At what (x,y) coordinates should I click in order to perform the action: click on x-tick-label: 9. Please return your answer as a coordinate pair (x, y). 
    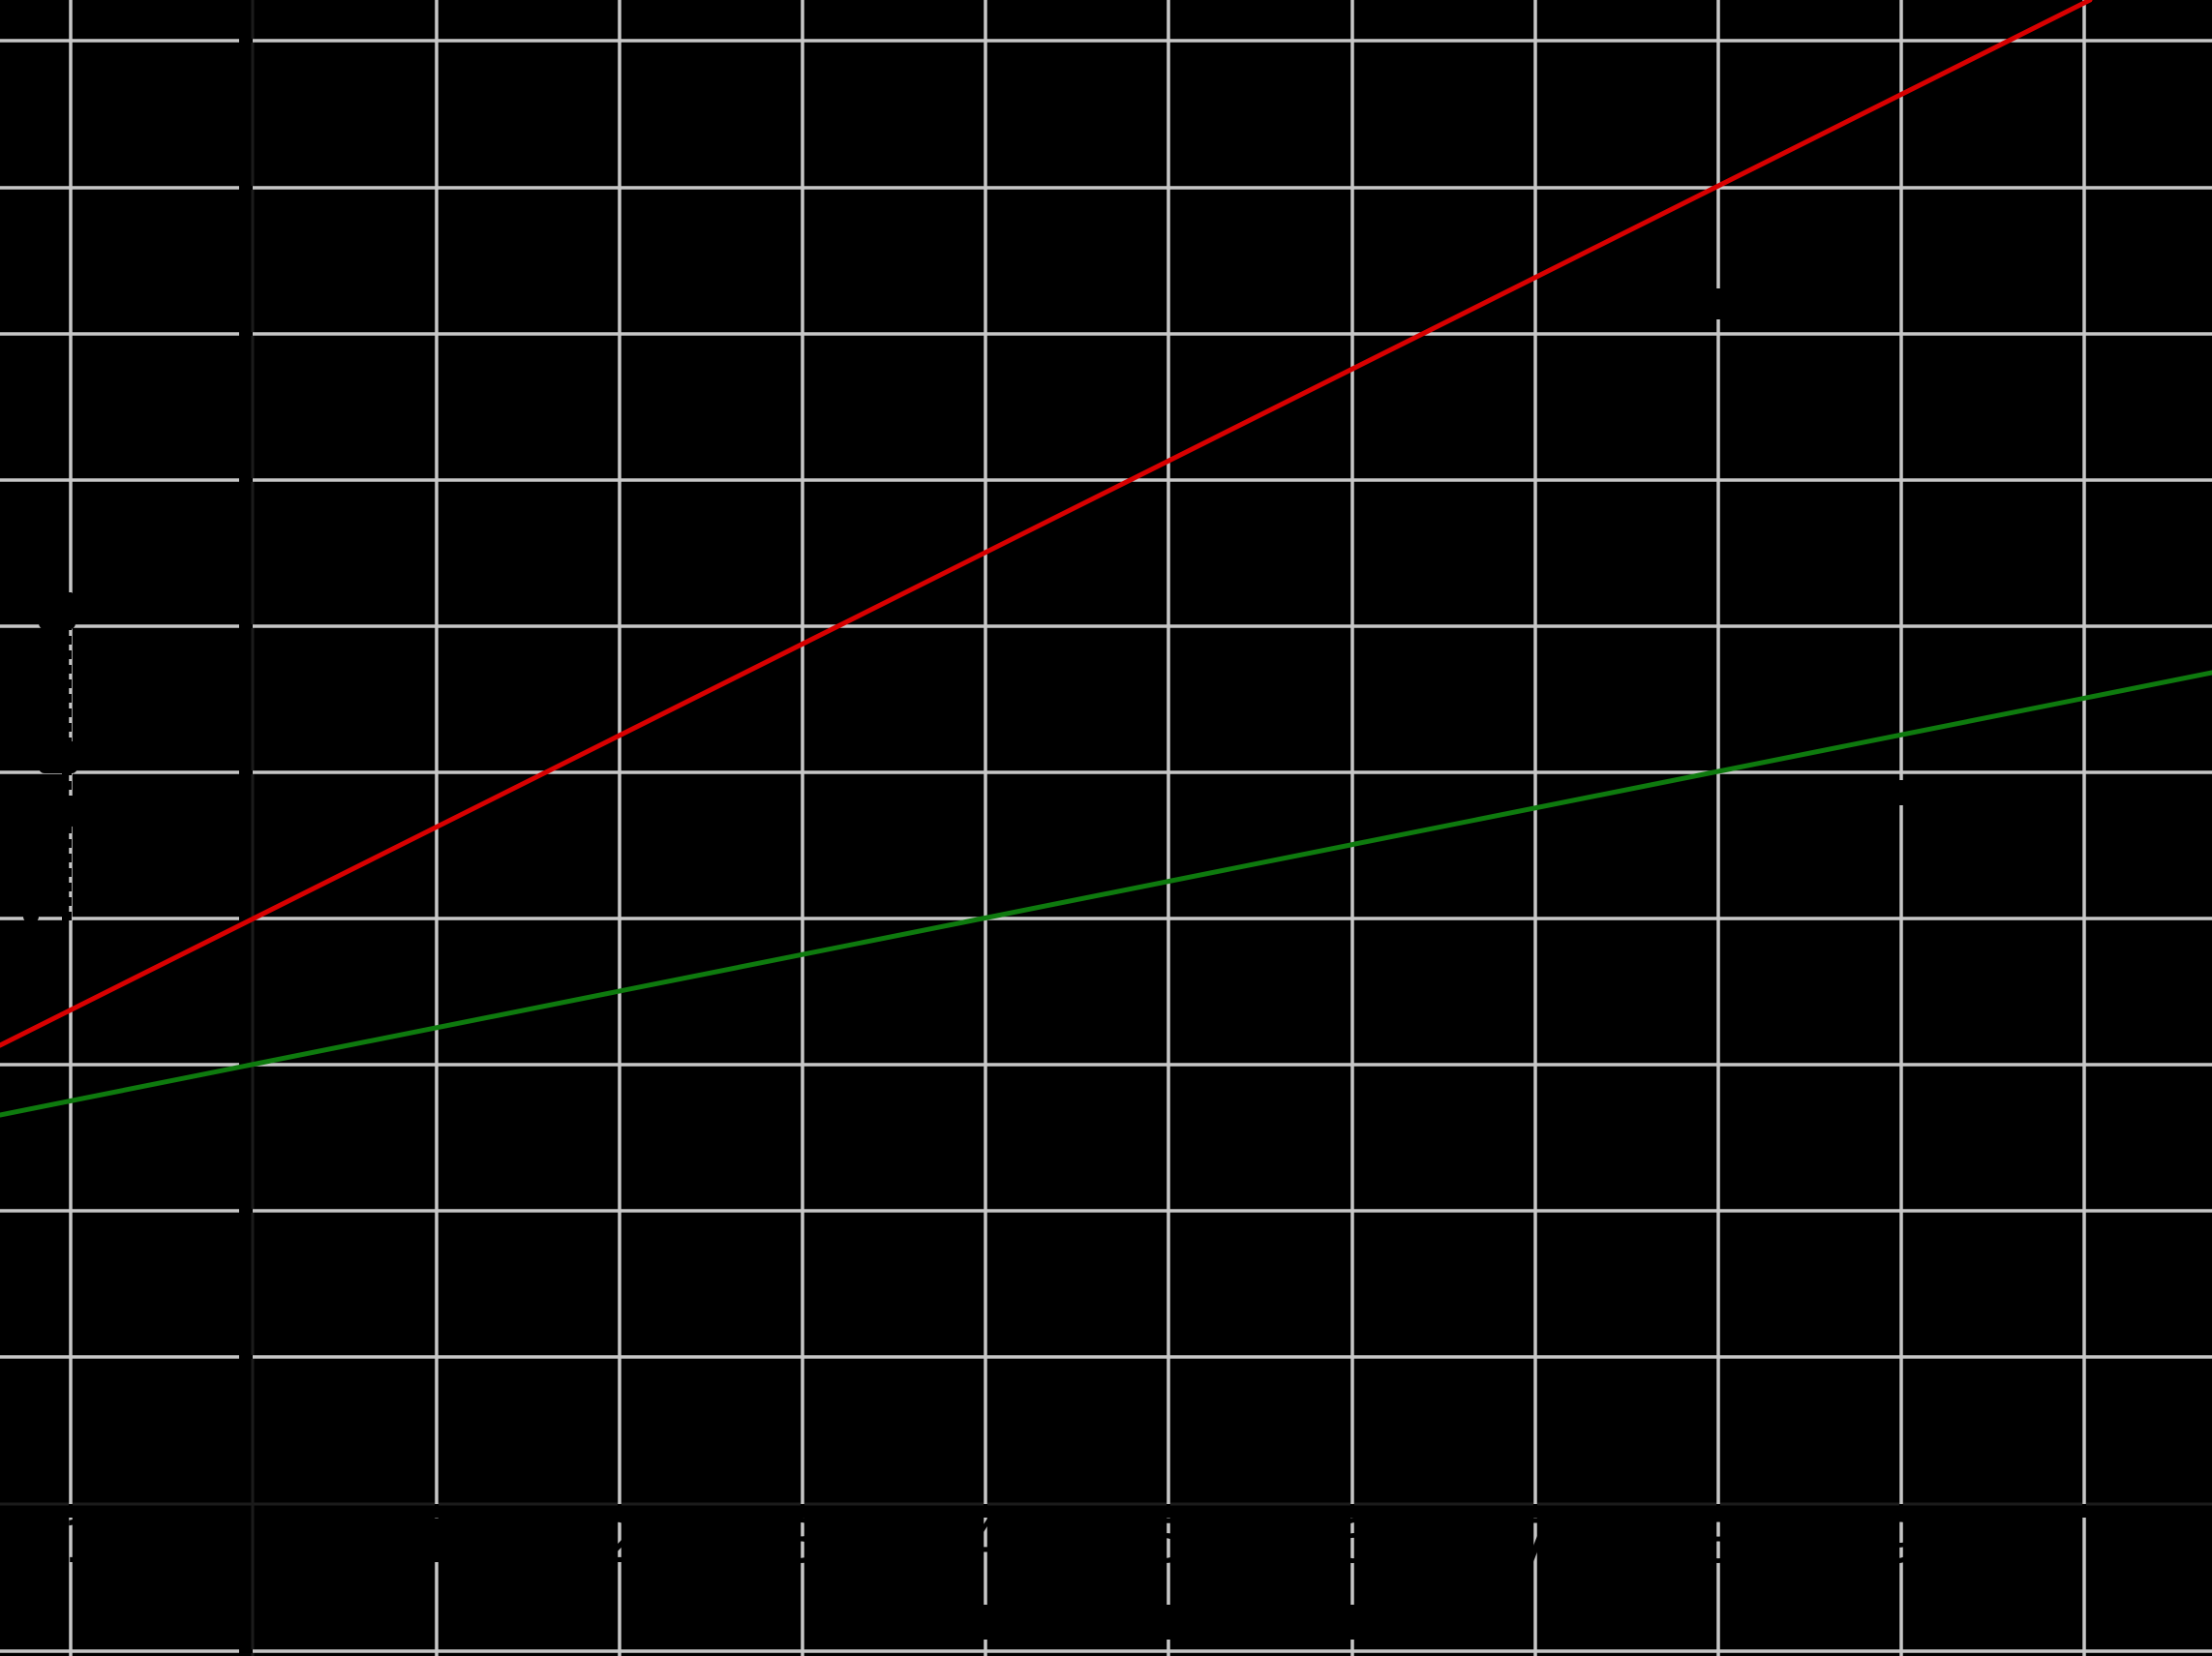
    Looking at the image, I should click on (1901, 1541).